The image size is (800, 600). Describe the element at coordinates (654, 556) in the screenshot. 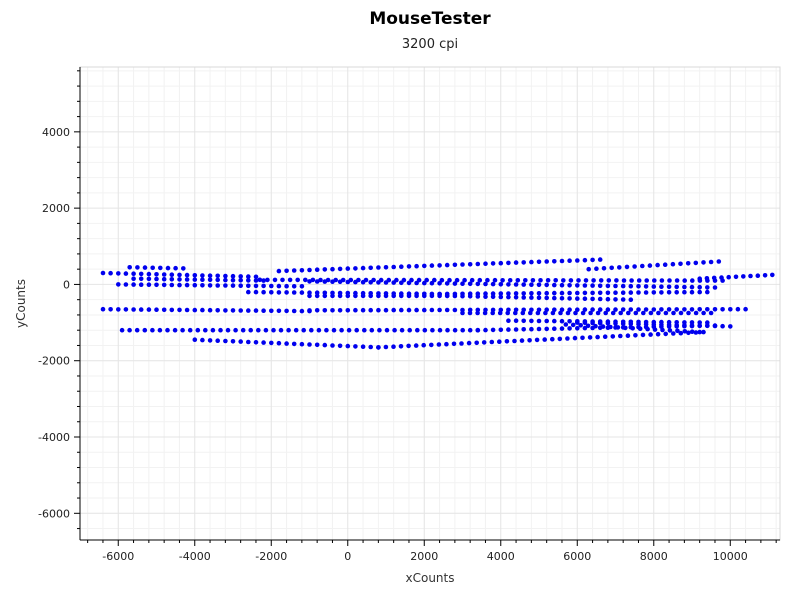

I see `x-tick-label: 8000` at that location.